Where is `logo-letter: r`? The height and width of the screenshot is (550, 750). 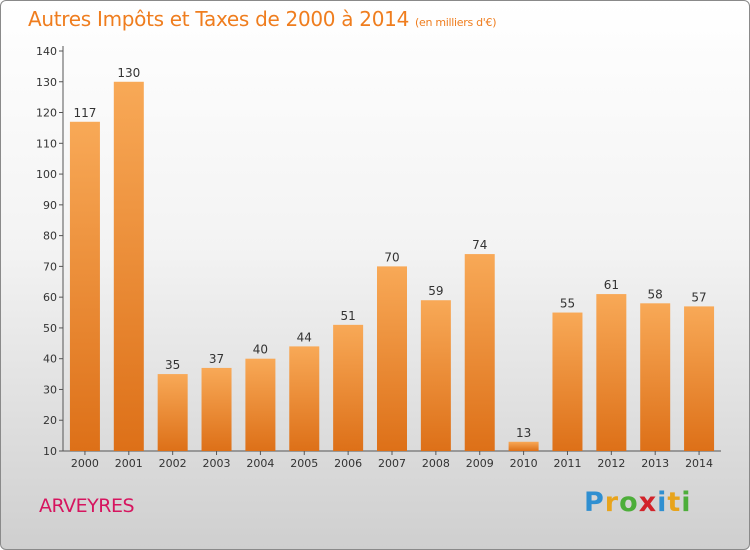
logo-letter: r is located at coordinates (612, 502).